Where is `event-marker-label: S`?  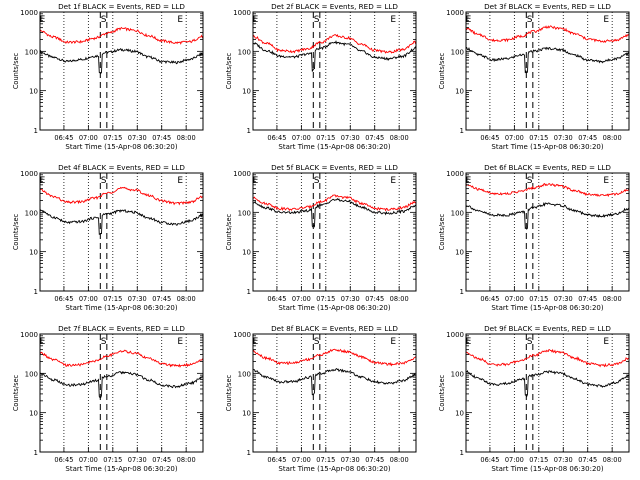
event-marker-label: S is located at coordinates (530, 181).